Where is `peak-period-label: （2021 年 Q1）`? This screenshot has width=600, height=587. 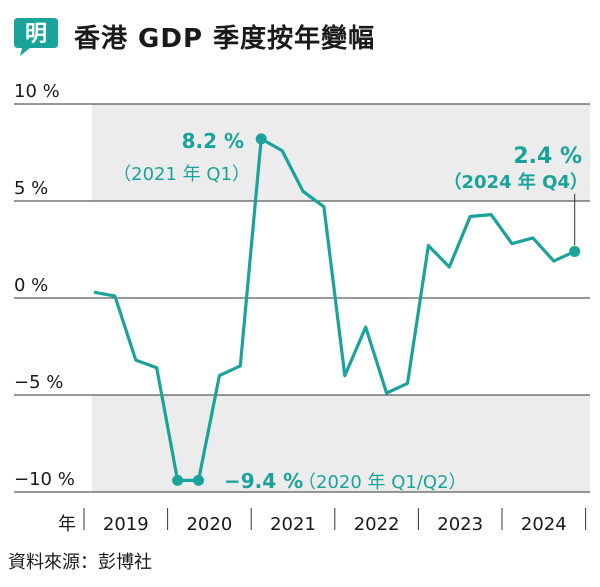 peak-period-label: （2021 年 Q1） is located at coordinates (181, 174).